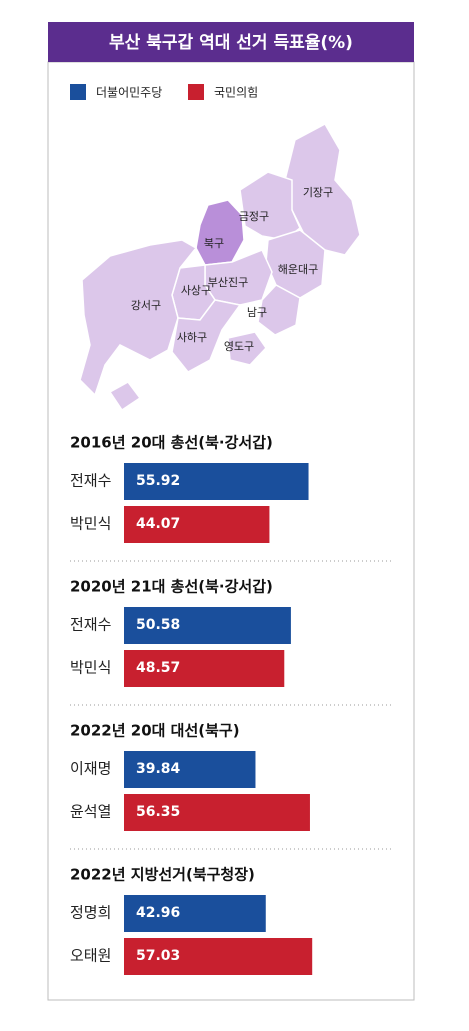  I want to click on district-highlight, so click(220, 232).